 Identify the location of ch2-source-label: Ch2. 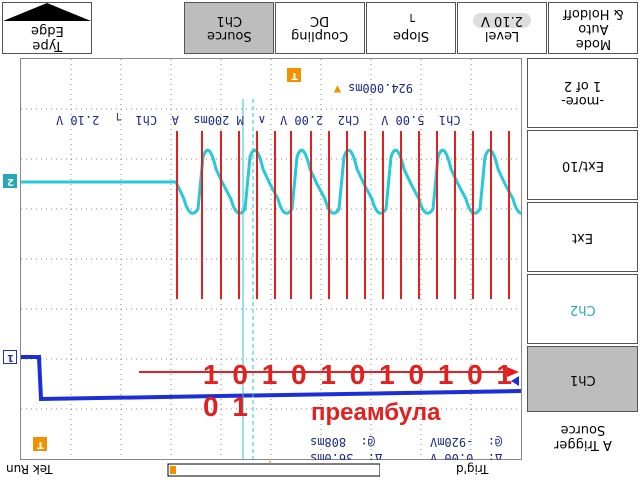
(582, 309).